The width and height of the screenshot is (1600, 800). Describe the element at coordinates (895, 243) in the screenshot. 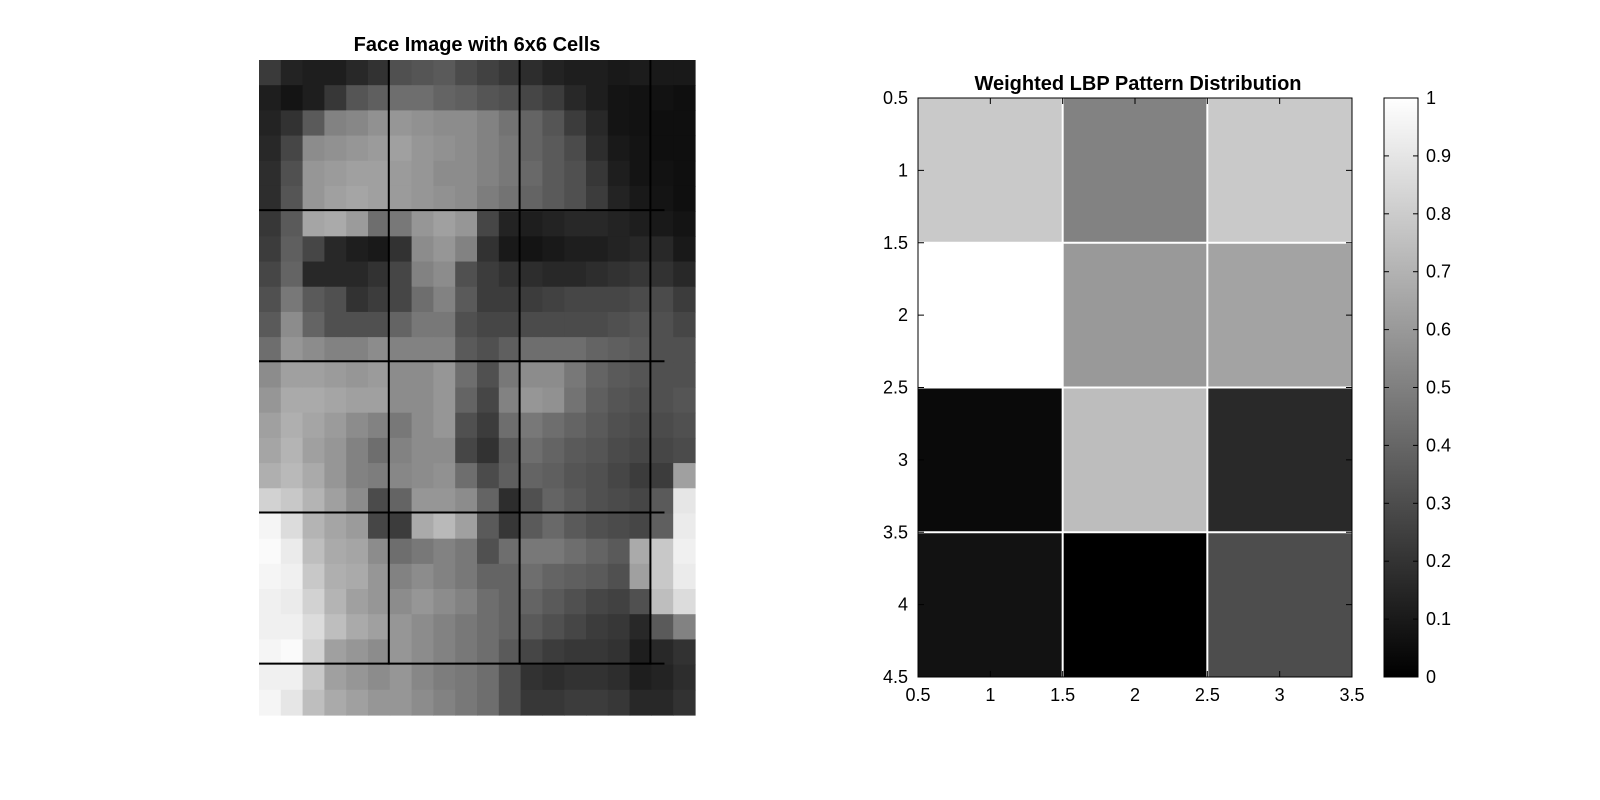

I see `y-tick-label: 1.5` at that location.